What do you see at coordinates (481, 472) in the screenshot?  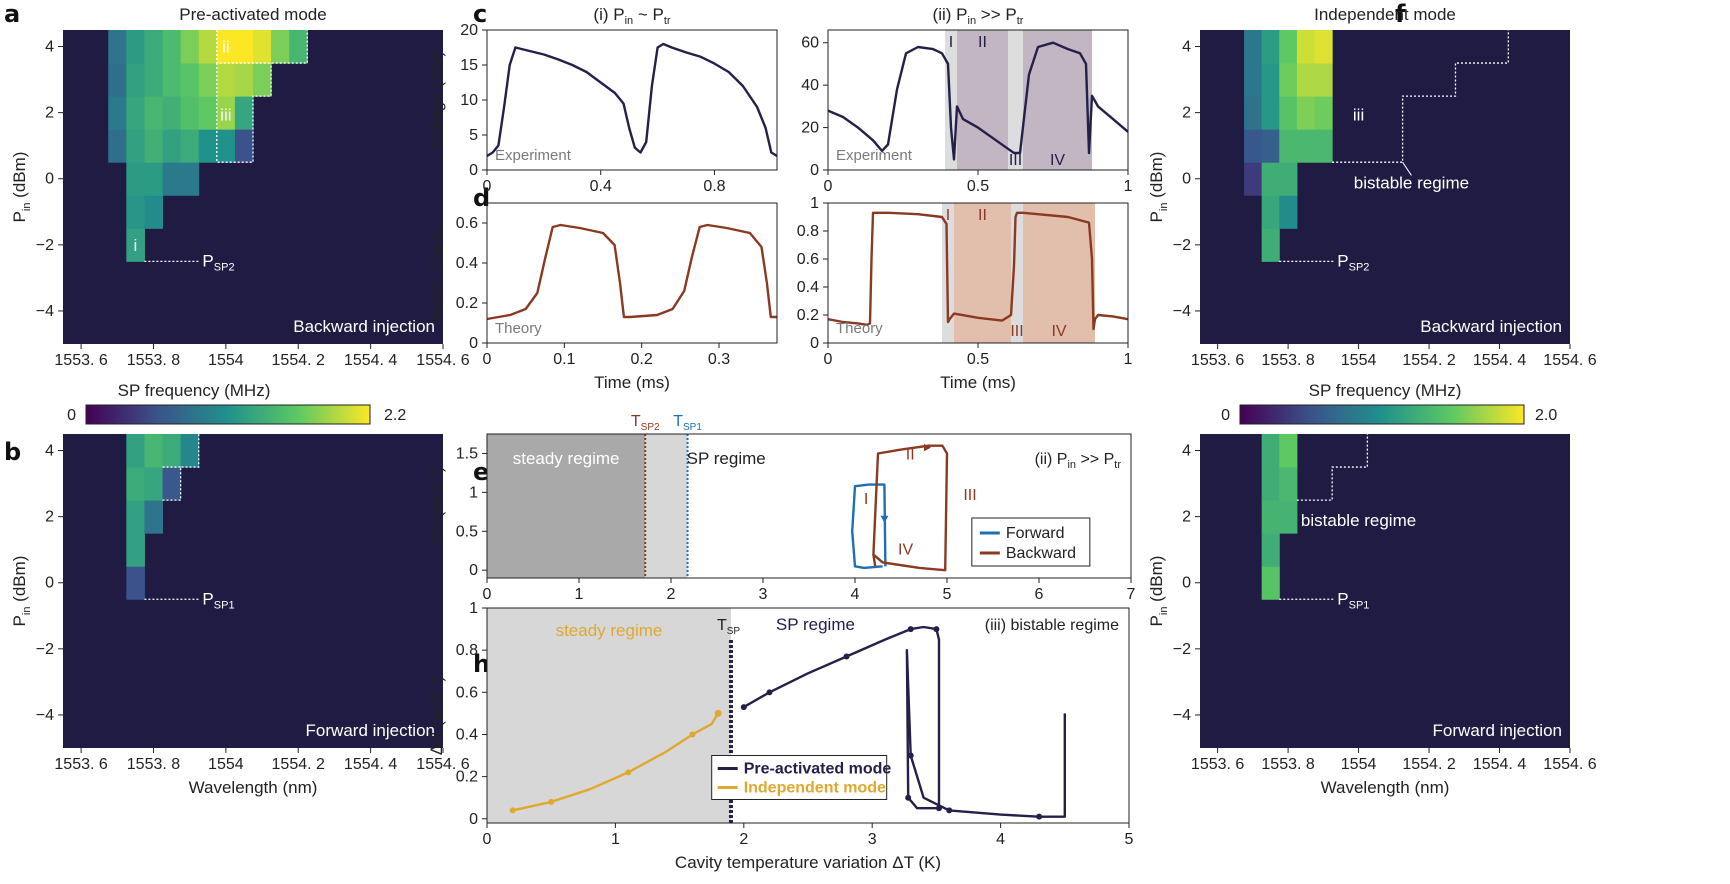 I see `panel-label-e: e` at bounding box center [481, 472].